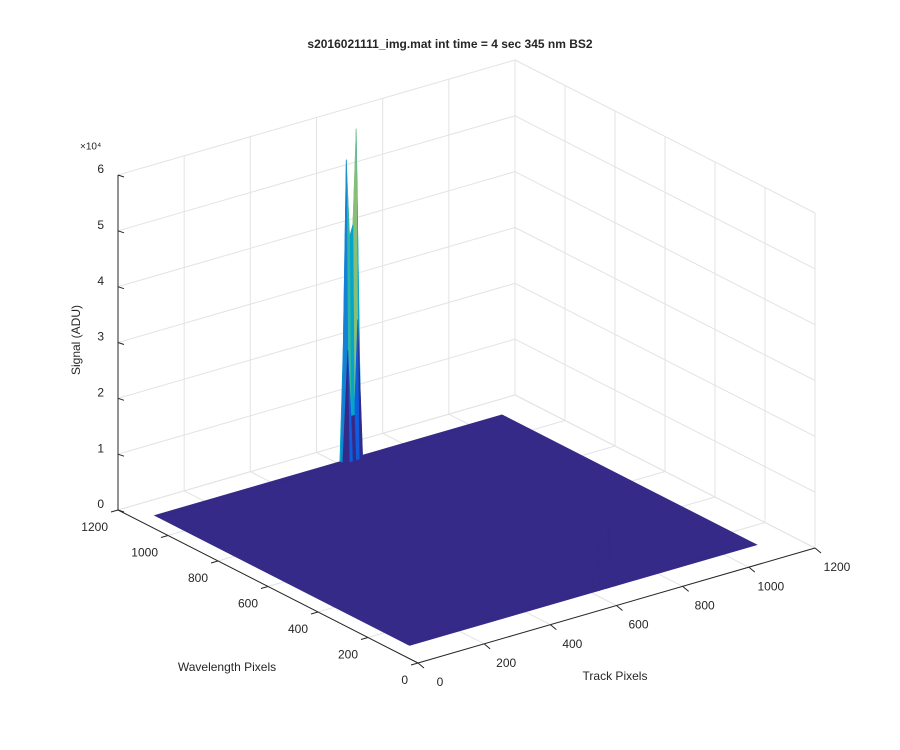 The width and height of the screenshot is (900, 750). What do you see at coordinates (705, 606) in the screenshot?
I see `x-tick-label: 800` at bounding box center [705, 606].